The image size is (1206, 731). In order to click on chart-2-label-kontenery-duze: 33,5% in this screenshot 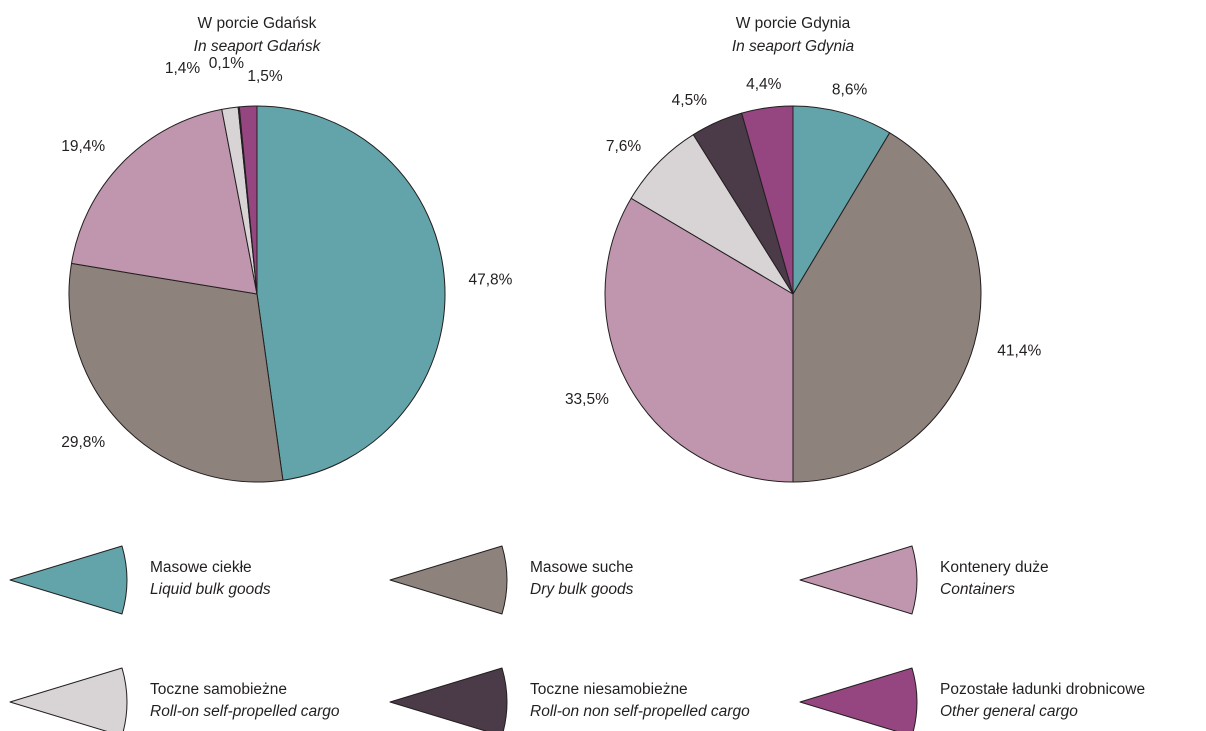, I will do `click(587, 399)`.